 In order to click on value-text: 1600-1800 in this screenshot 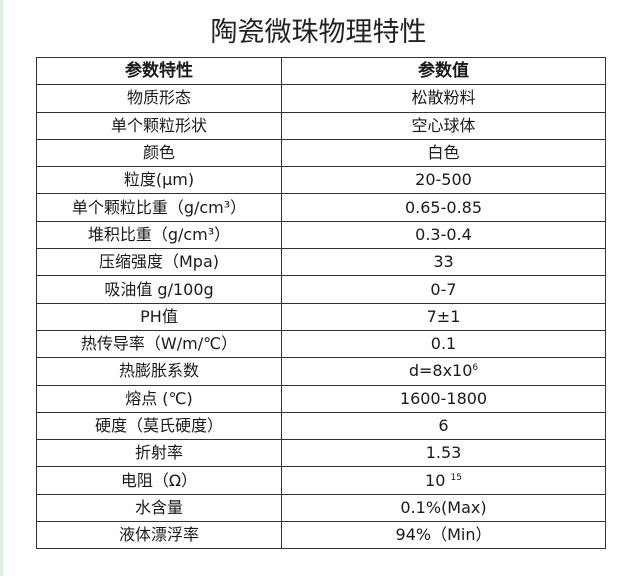, I will do `click(443, 398)`.